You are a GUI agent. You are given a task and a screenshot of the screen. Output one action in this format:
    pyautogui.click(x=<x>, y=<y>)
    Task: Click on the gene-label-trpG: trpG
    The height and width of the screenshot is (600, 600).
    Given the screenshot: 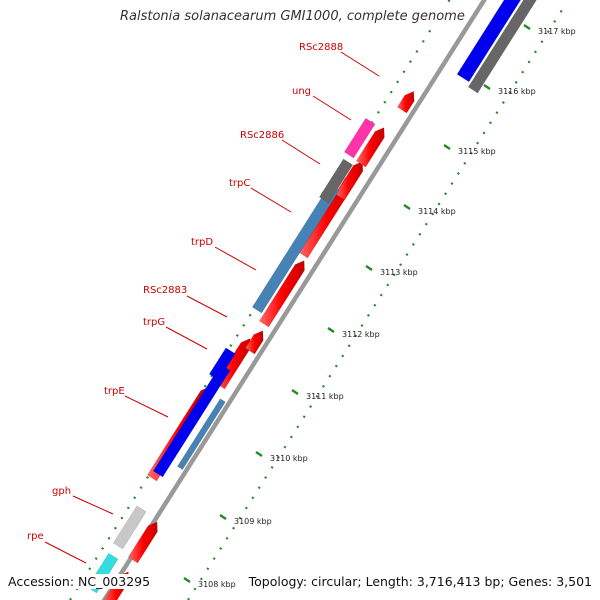 What is the action you would take?
    pyautogui.click(x=154, y=322)
    